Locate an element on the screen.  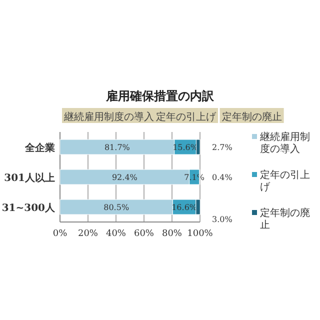
text: 継続雇用制度の導入 is located at coordinates (108, 117).